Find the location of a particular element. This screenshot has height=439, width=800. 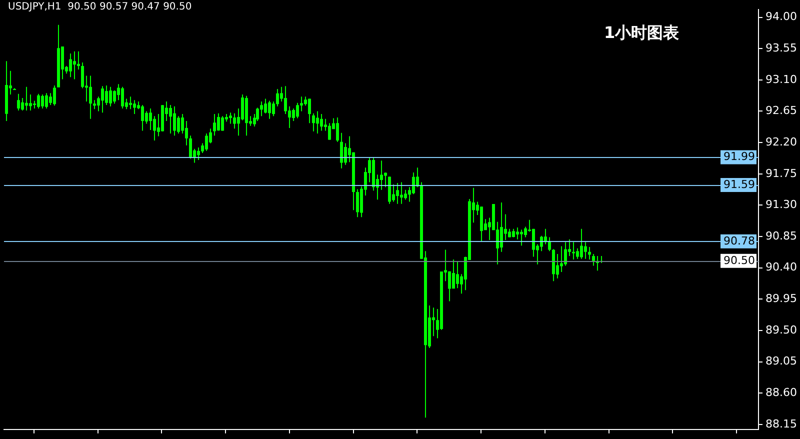

y-tick-label: 91.30 is located at coordinates (782, 205).